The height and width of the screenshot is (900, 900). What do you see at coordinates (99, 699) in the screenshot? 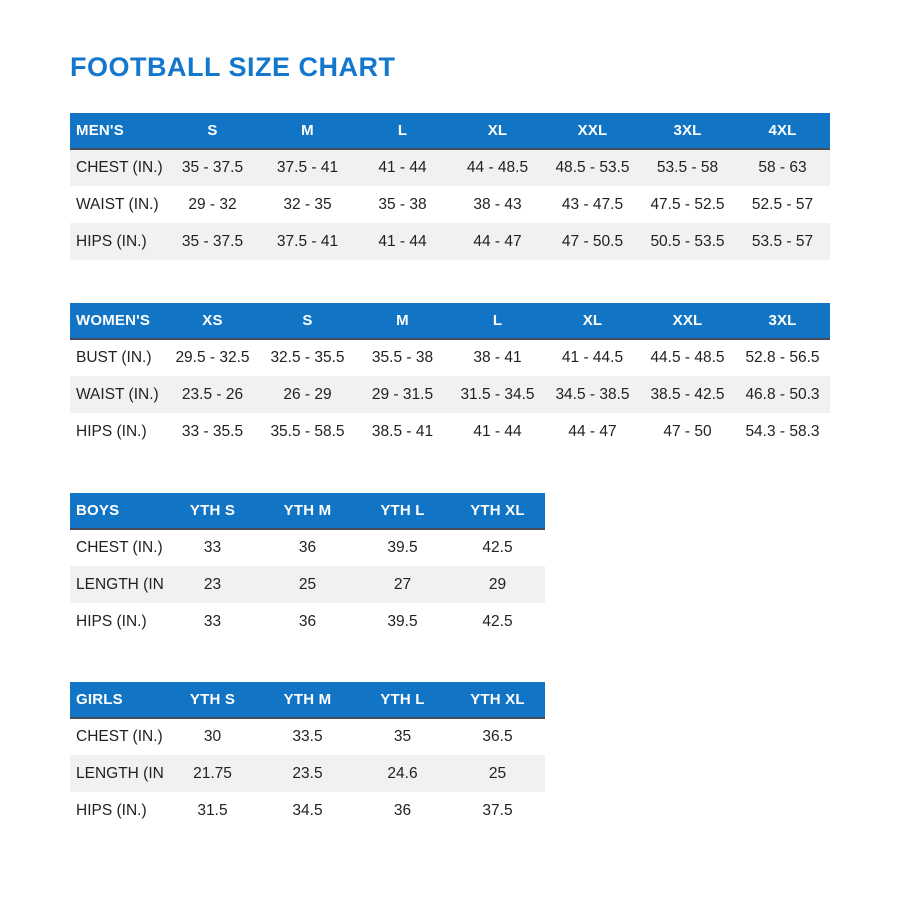
I see `table-group-label: GIRLS` at bounding box center [99, 699].